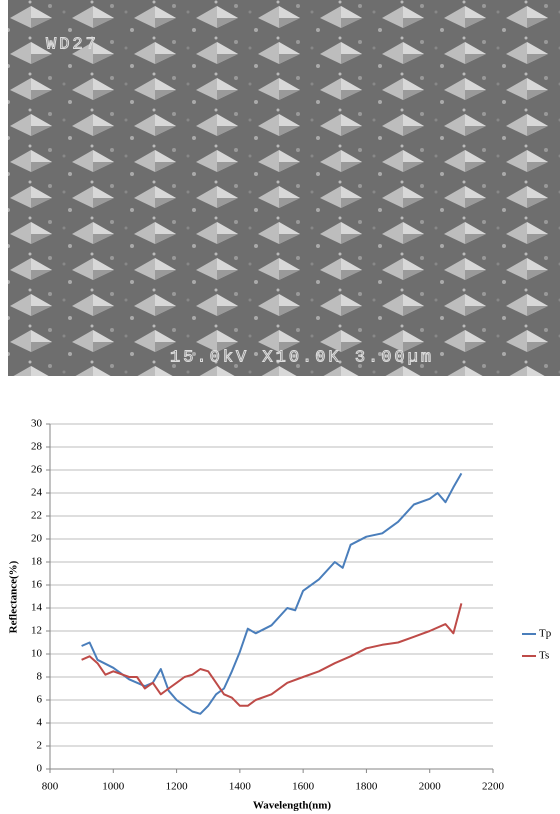  What do you see at coordinates (37, 447) in the screenshot?
I see `y-tick-label: 28` at bounding box center [37, 447].